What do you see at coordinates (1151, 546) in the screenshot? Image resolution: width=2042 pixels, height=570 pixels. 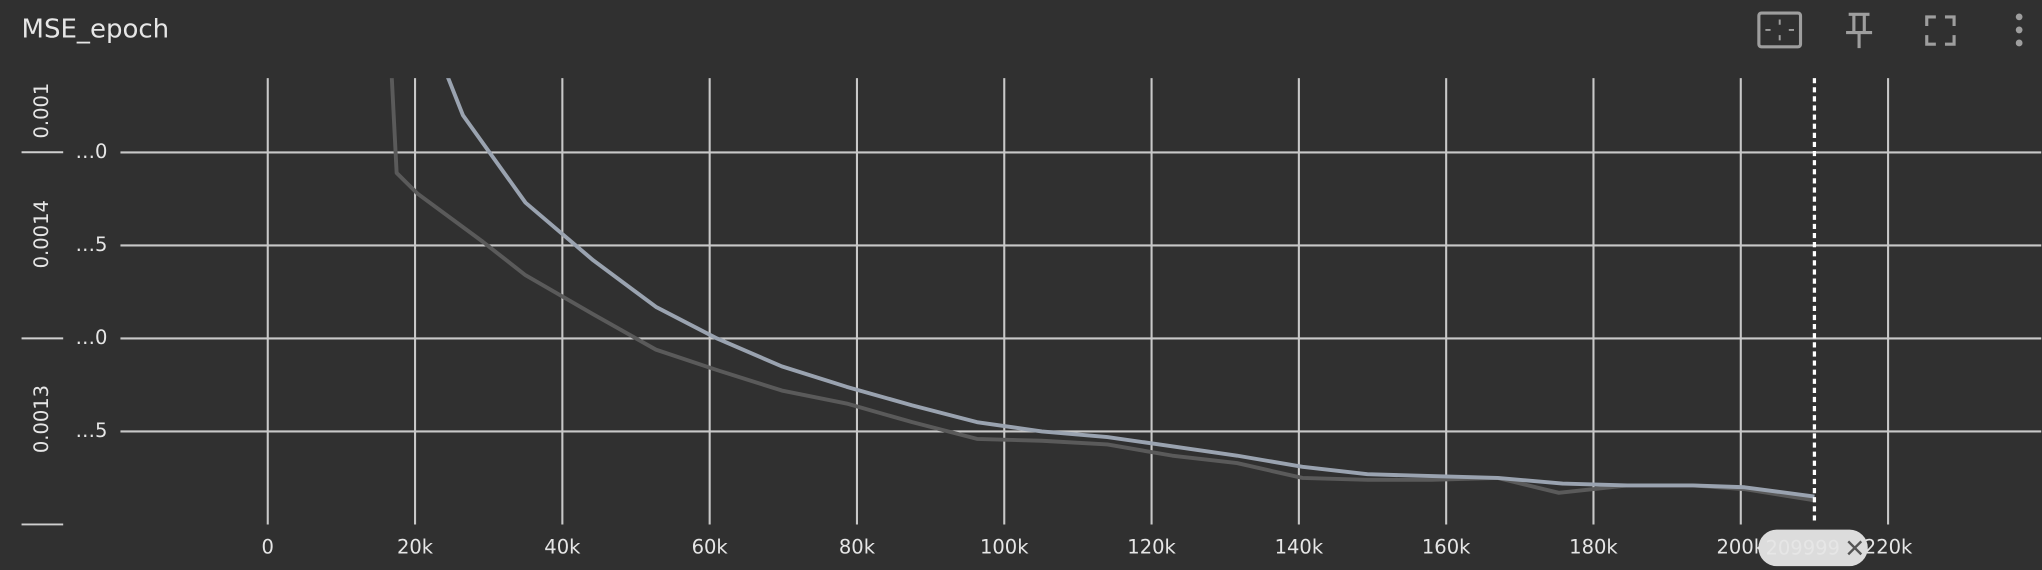 I see `x-tick-label: 120k` at bounding box center [1151, 546].